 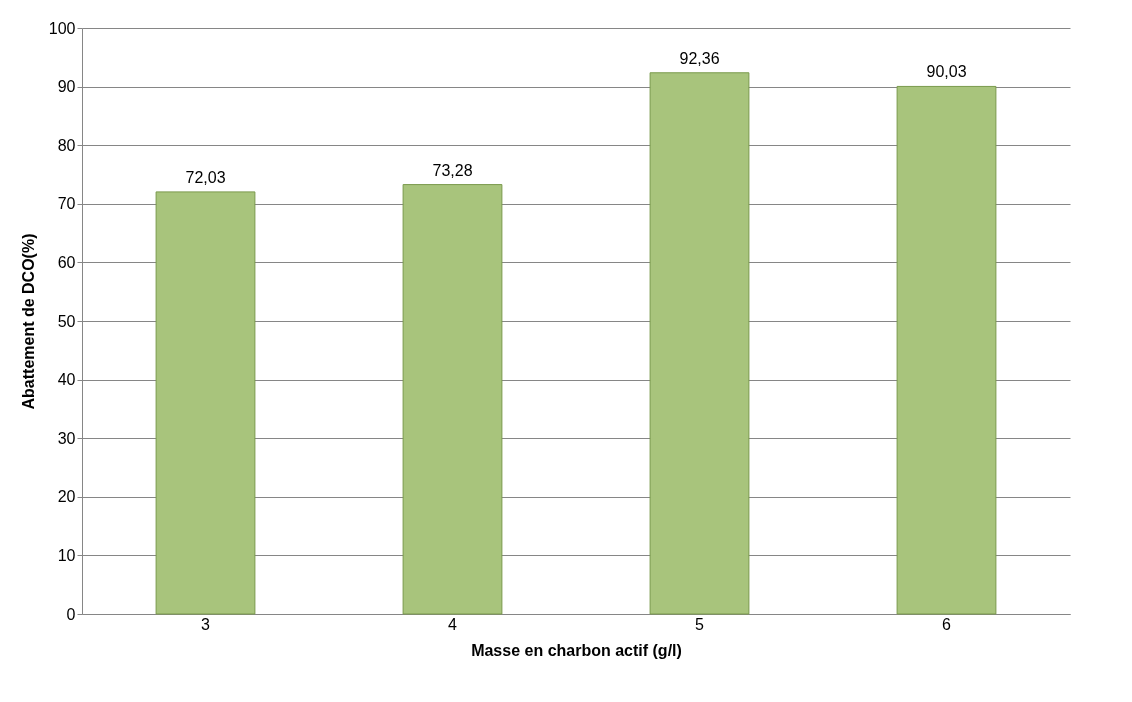 I want to click on y-tick-label: 30, so click(x=66, y=438).